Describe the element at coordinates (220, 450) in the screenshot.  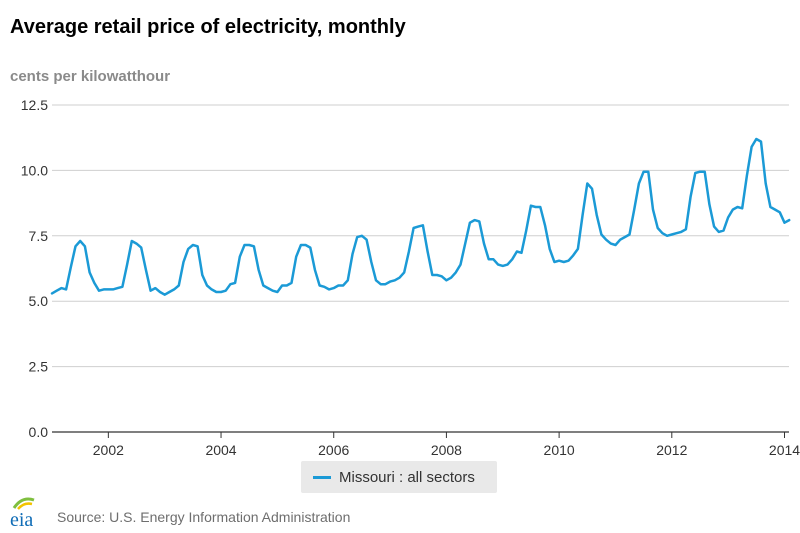
I see `x-tick-label: 2004` at that location.